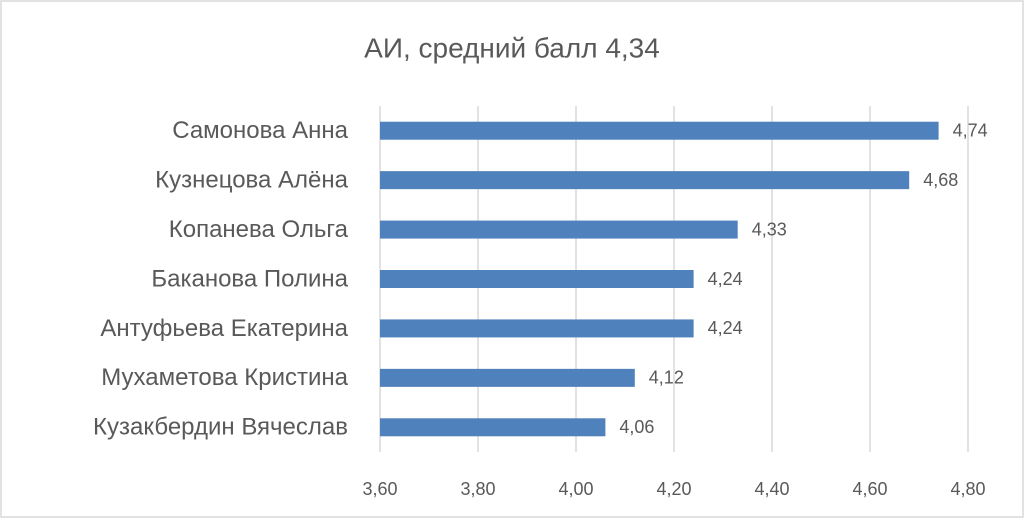 This screenshot has width=1024, height=518. What do you see at coordinates (512, 47) in the screenshot?
I see `chart-title: АИ, средний балл 4,34` at bounding box center [512, 47].